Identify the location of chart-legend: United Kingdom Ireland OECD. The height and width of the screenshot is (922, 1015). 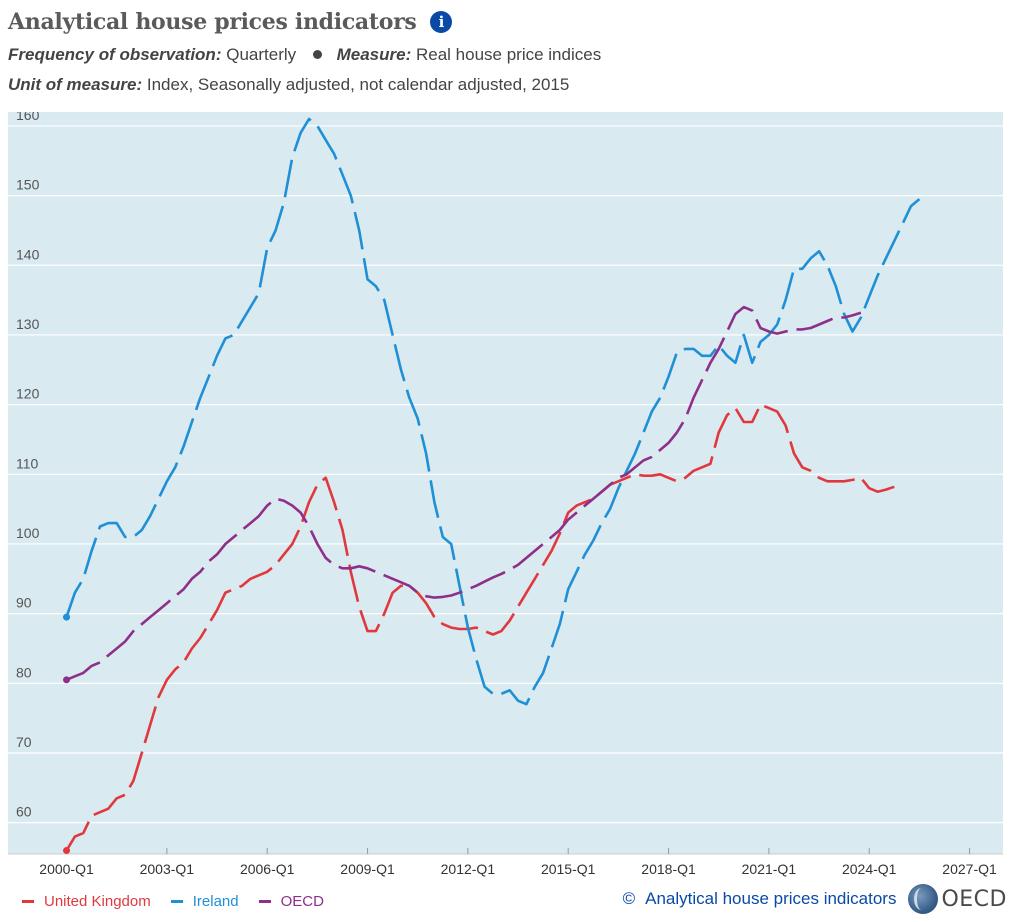
(183, 901).